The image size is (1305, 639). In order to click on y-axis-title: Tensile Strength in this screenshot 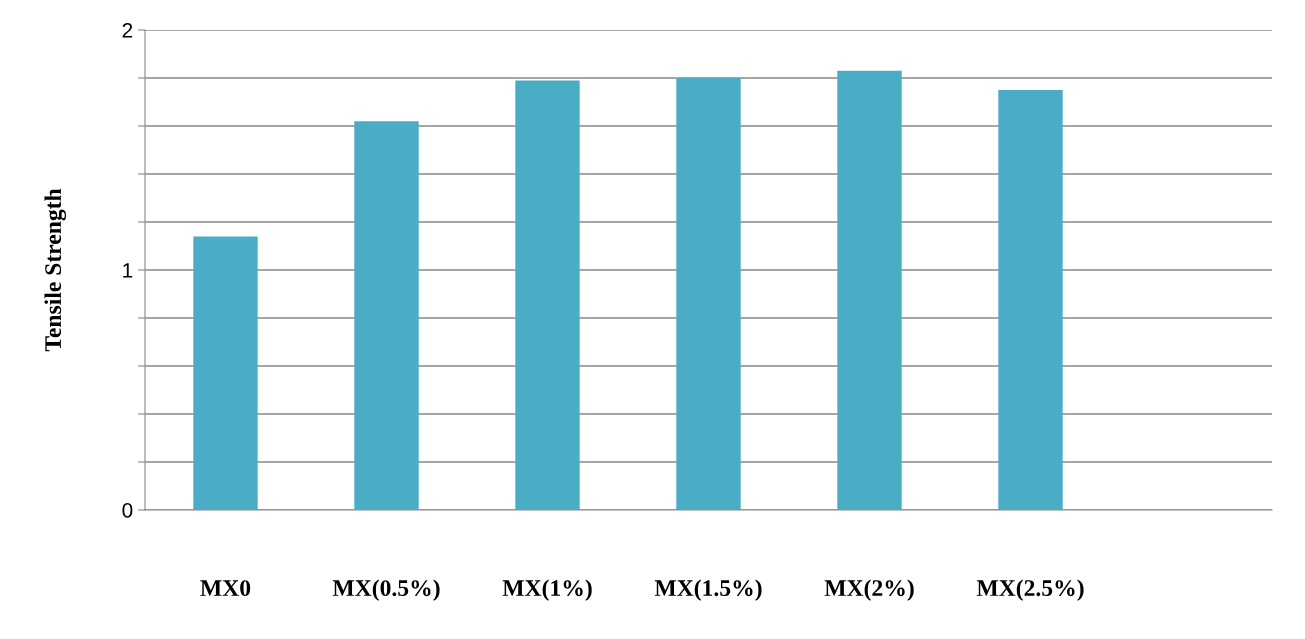, I will do `click(55, 270)`.